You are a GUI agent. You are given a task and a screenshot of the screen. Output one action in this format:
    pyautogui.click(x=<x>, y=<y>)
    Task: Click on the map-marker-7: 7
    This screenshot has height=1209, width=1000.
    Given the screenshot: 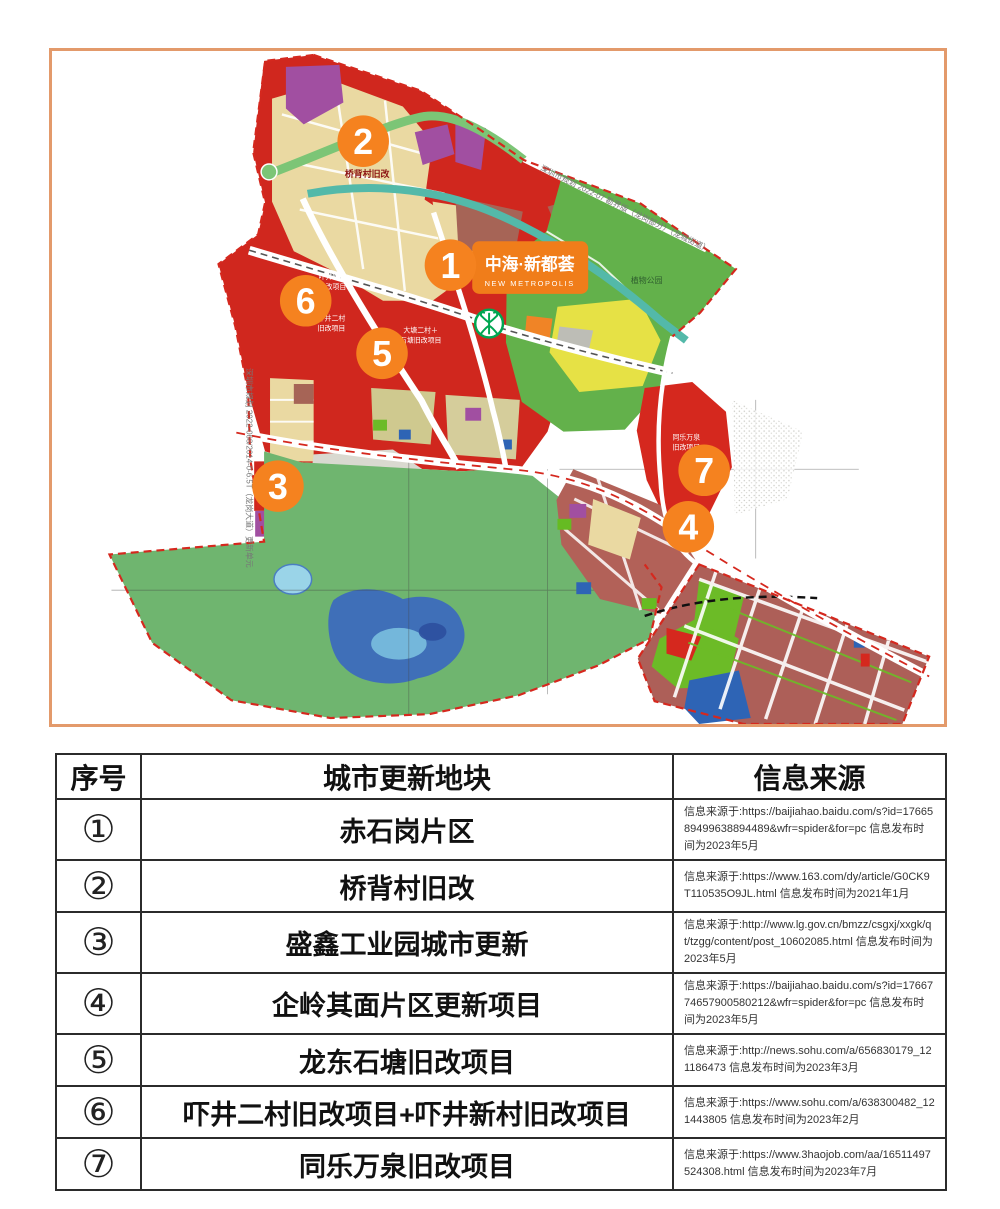 What is the action you would take?
    pyautogui.click(x=704, y=470)
    